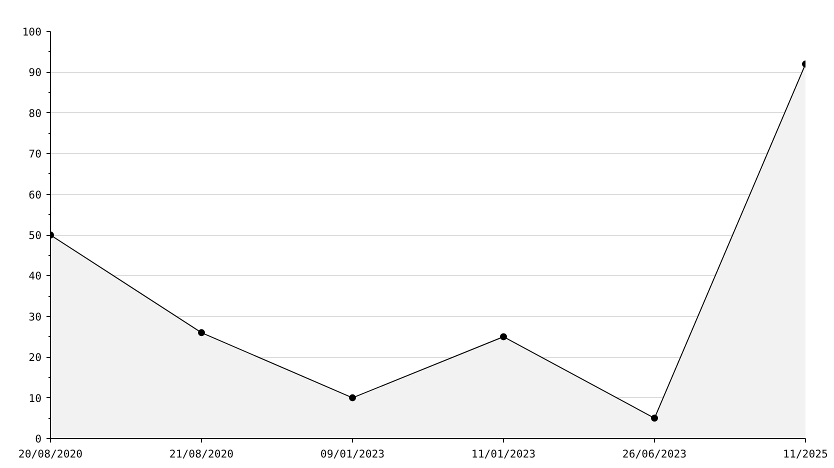 This screenshot has width=834, height=468. Describe the element at coordinates (35, 276) in the screenshot. I see `y-tick-label: 40` at that location.